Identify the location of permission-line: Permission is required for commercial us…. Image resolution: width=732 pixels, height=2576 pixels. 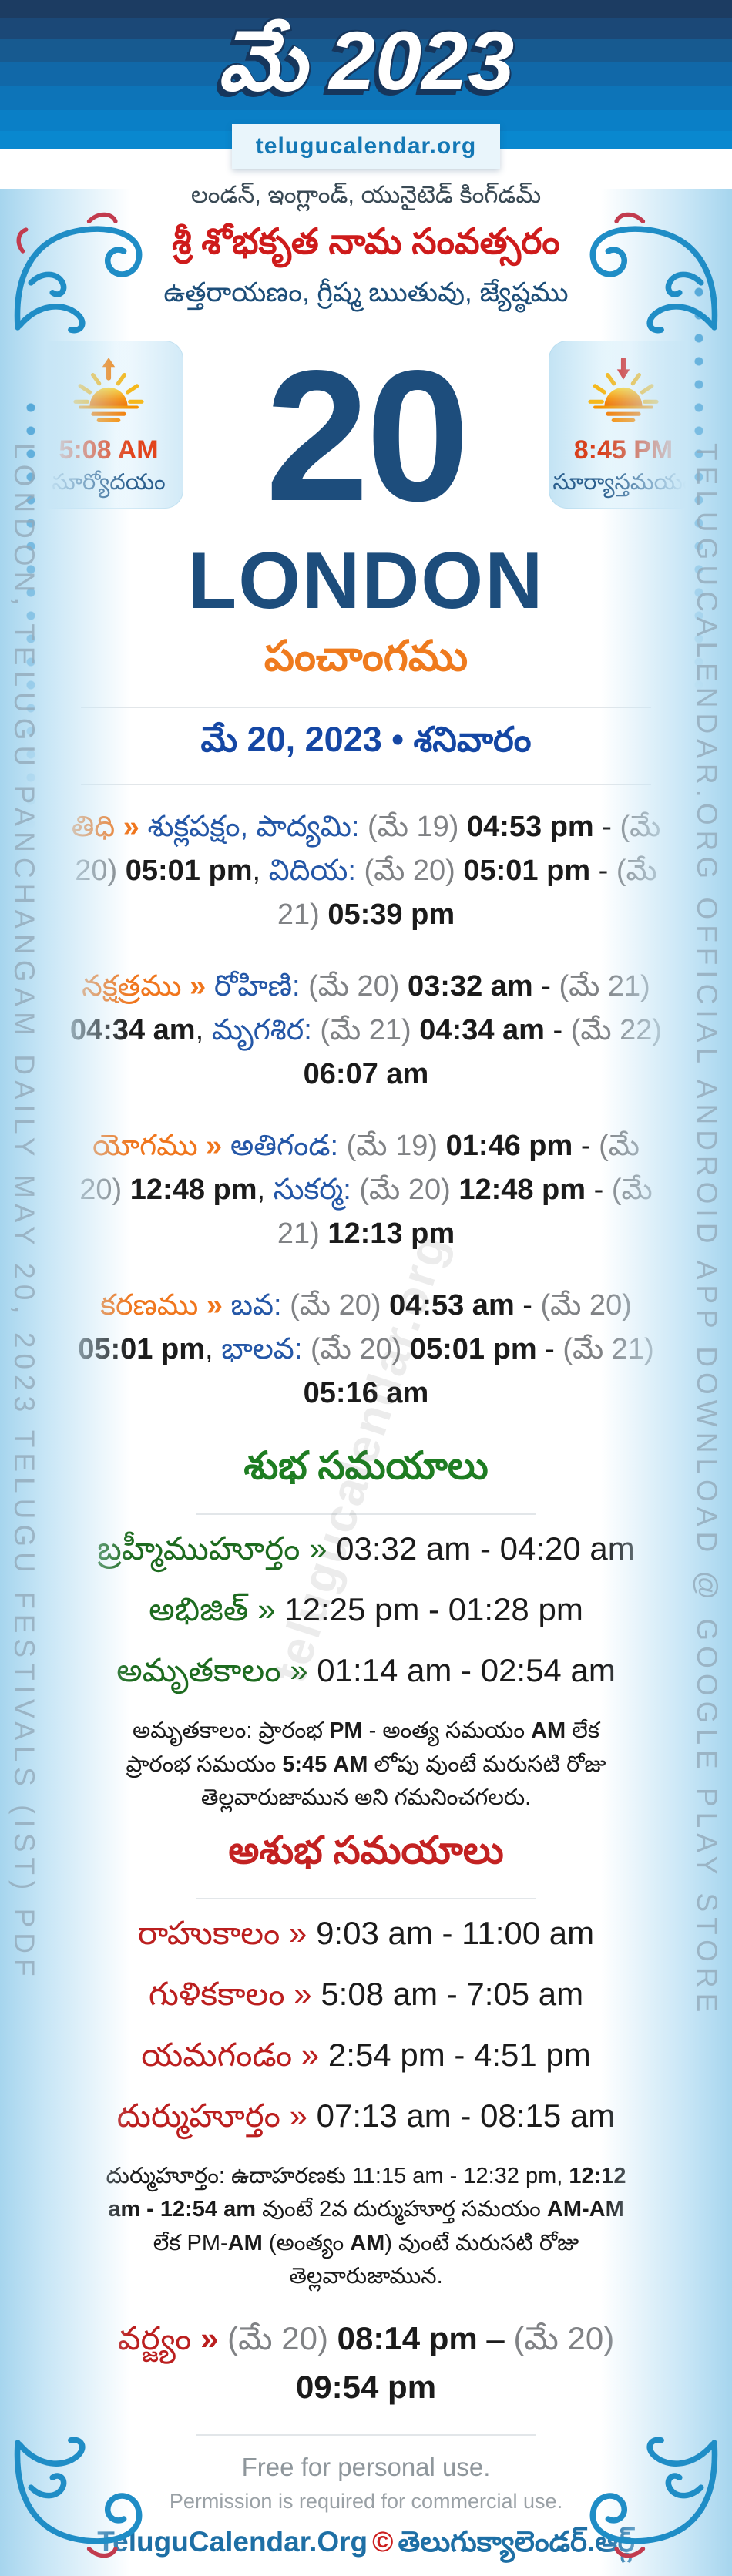
(366, 2501).